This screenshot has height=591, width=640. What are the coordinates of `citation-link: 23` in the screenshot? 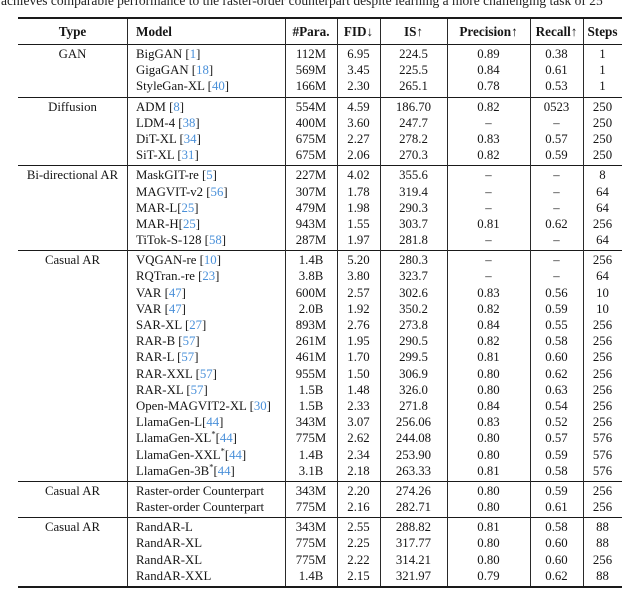 It's located at (209, 276).